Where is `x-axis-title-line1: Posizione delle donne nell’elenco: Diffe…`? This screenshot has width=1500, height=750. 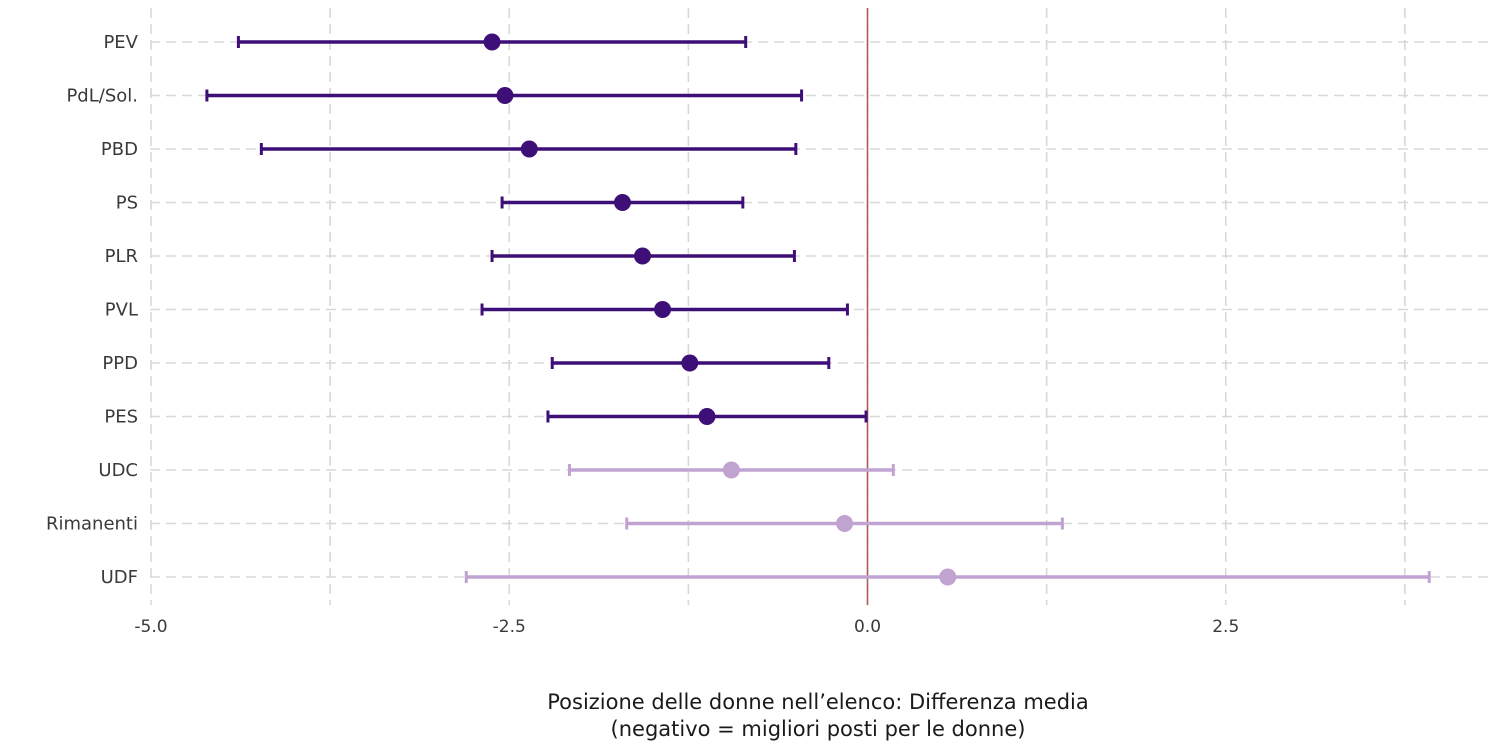 x-axis-title-line1: Posizione delle donne nell’elenco: Diffe… is located at coordinates (818, 702).